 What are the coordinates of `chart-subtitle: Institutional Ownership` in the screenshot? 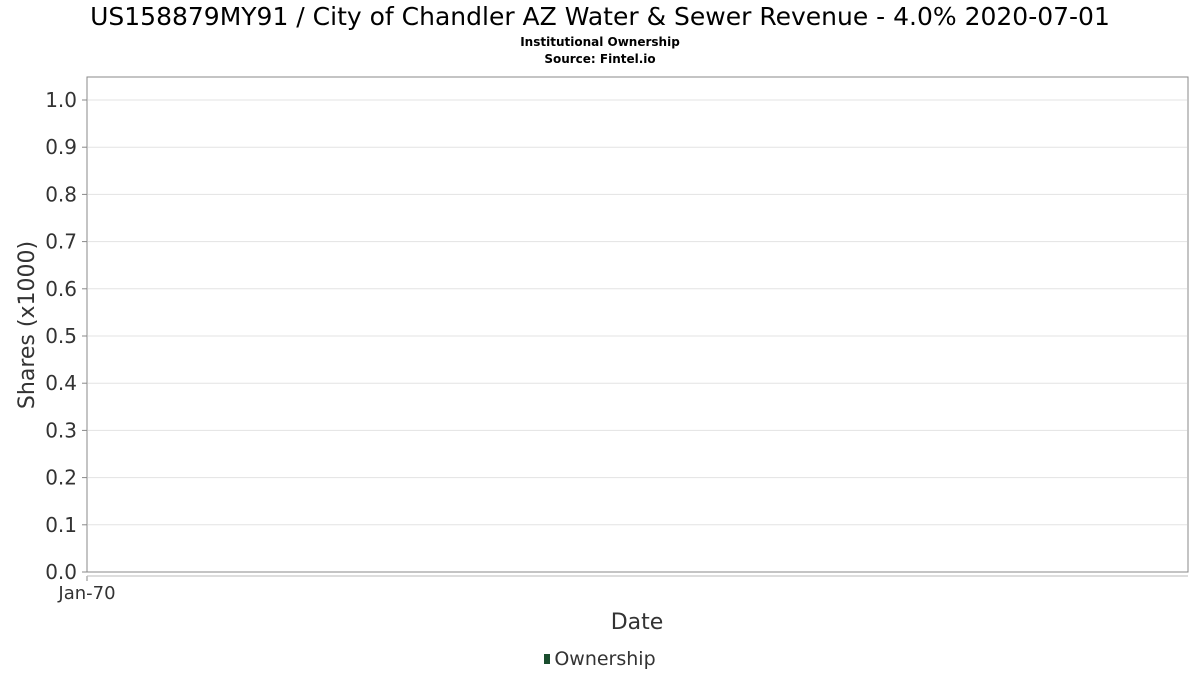 It's located at (600, 42).